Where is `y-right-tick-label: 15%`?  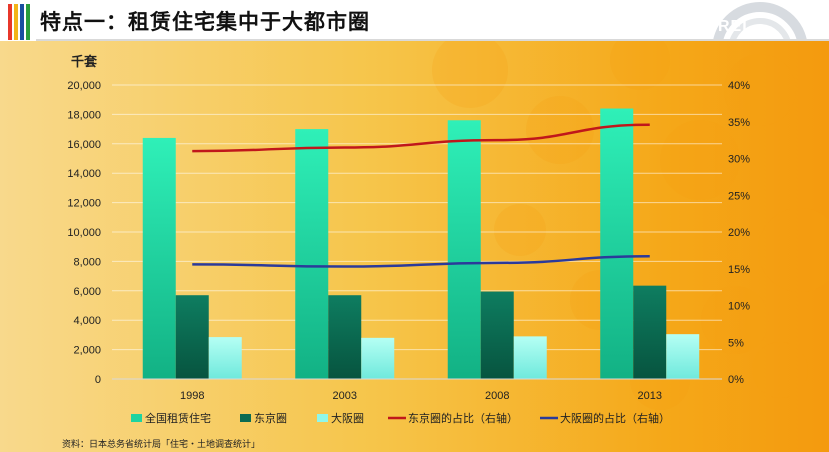
y-right-tick-label: 15% is located at coordinates (739, 270).